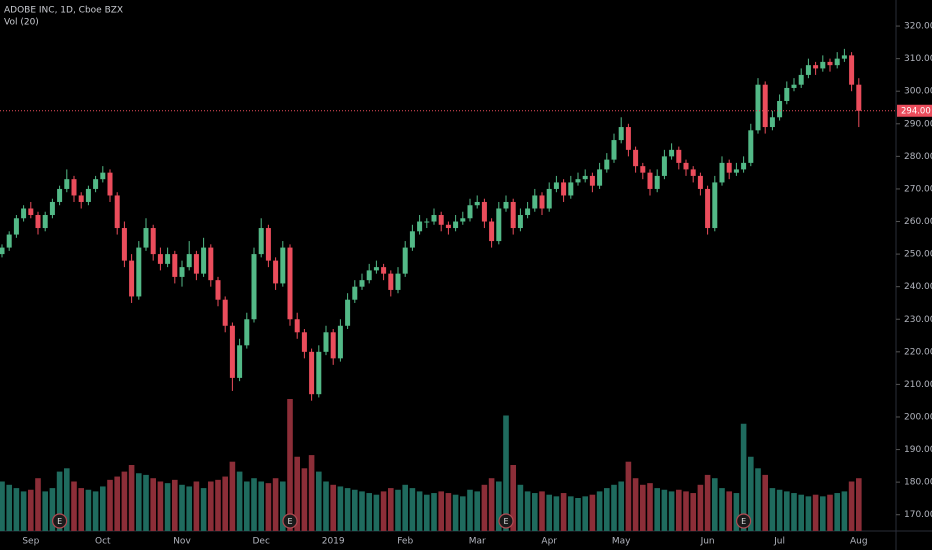 This screenshot has height=550, width=932. I want to click on earnings-label: E, so click(59, 521).